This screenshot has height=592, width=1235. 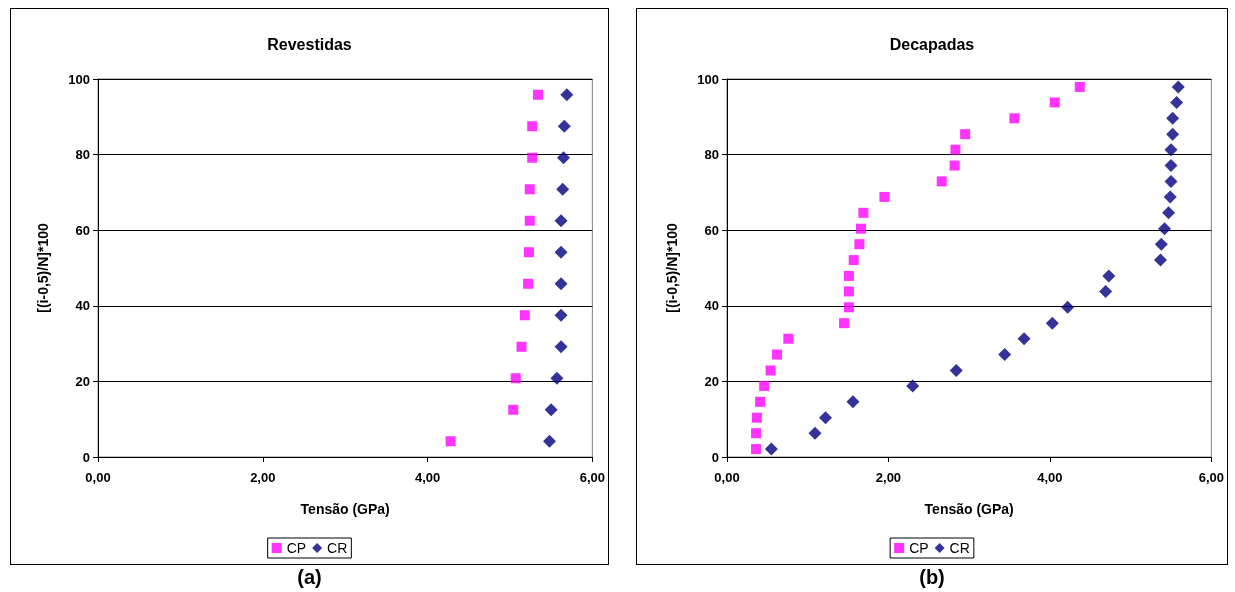 What do you see at coordinates (98, 477) in the screenshot?
I see `x-tick-label: 0,00` at bounding box center [98, 477].